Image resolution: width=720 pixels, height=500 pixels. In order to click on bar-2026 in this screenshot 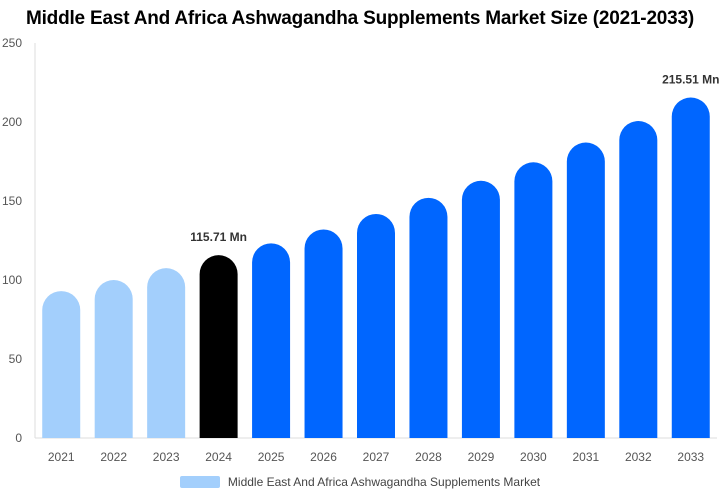, I will do `click(323, 333)`.